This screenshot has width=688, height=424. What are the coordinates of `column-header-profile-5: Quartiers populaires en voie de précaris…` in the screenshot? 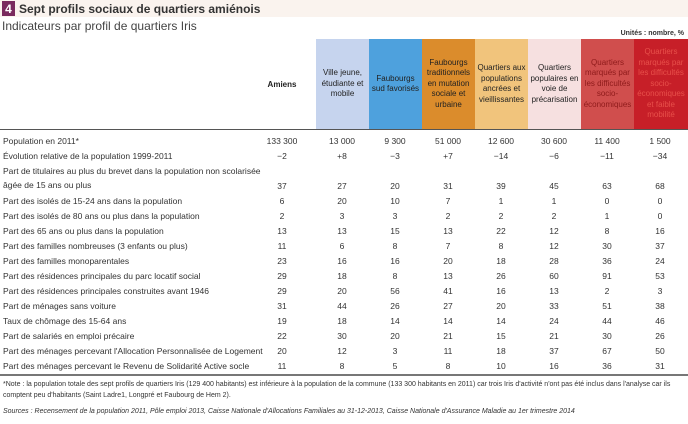 It's located at (554, 84).